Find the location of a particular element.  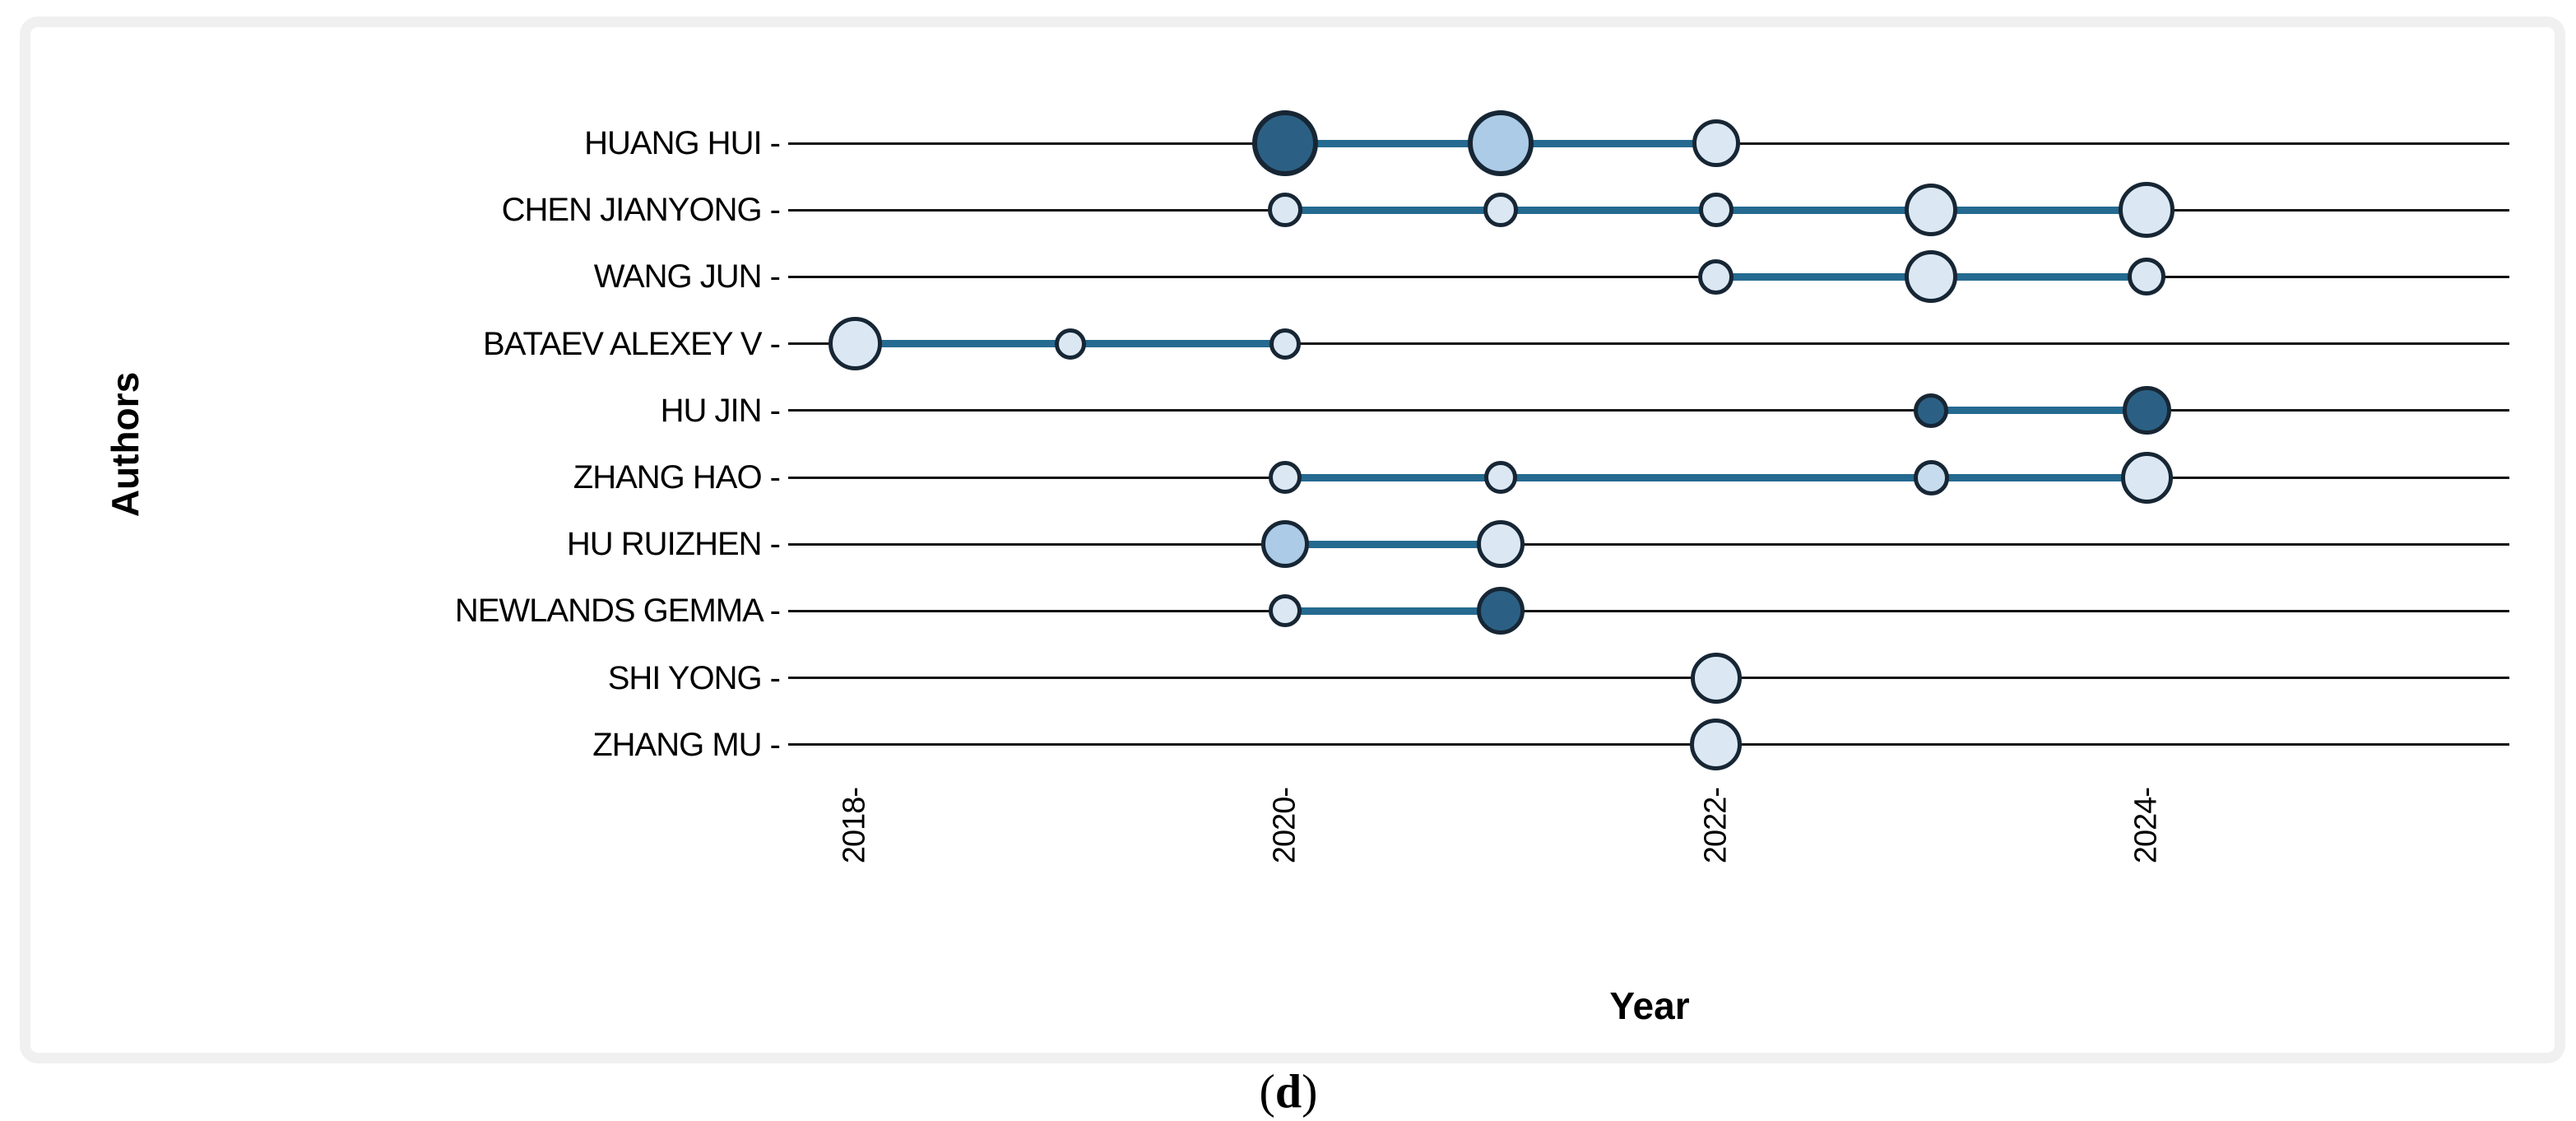

x-tick-label: 2022- is located at coordinates (1716, 825).